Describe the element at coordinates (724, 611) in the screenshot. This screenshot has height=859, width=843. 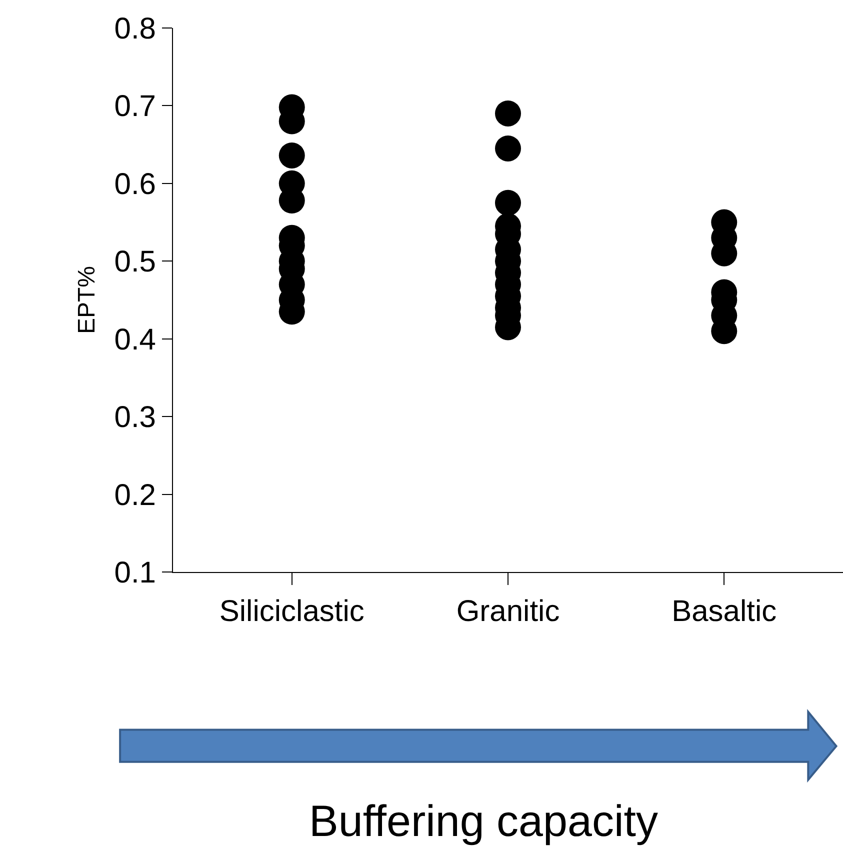
I see `x-tick-label: Basaltic` at that location.